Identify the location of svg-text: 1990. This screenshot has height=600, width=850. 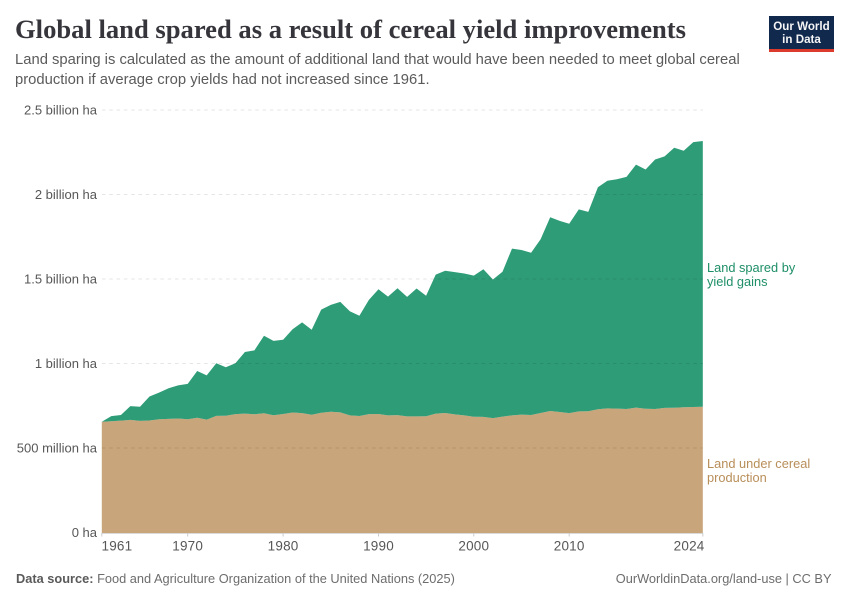
(378, 546).